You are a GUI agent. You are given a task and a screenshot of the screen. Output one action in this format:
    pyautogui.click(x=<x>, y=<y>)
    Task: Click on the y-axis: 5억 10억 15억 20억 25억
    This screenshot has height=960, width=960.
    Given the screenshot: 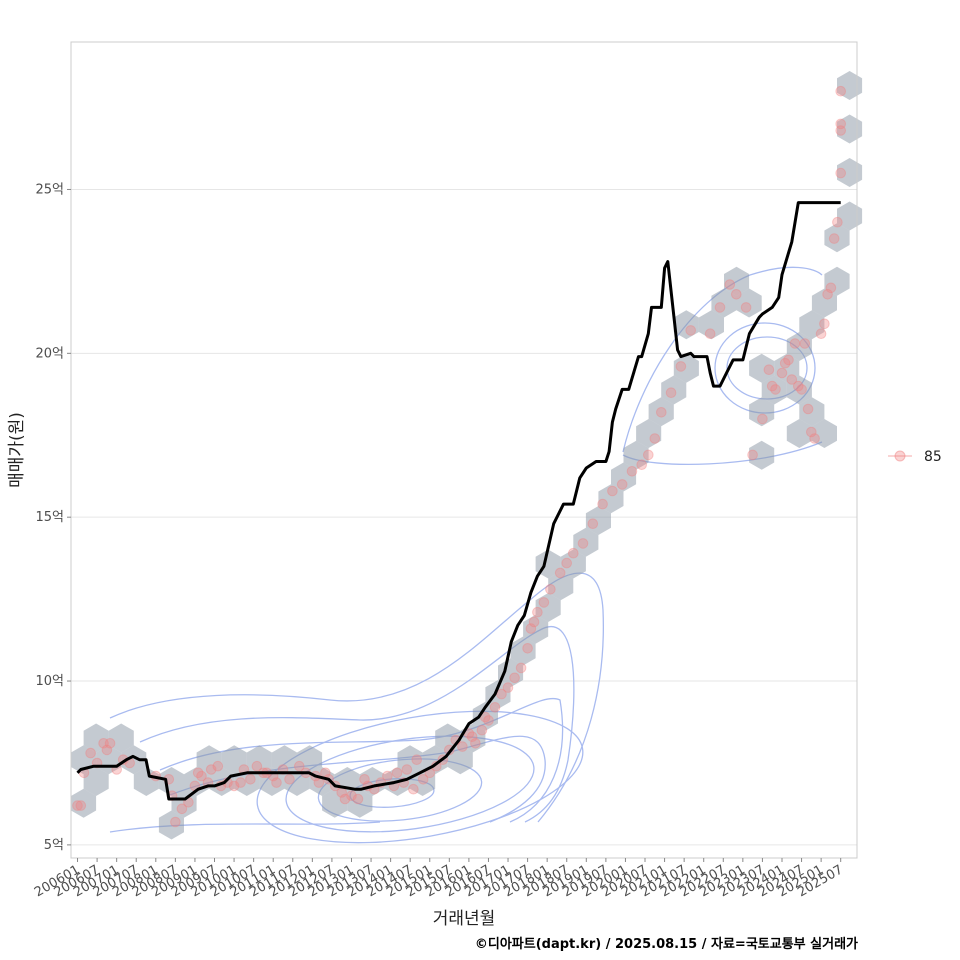 What is the action you would take?
    pyautogui.click(x=53, y=517)
    